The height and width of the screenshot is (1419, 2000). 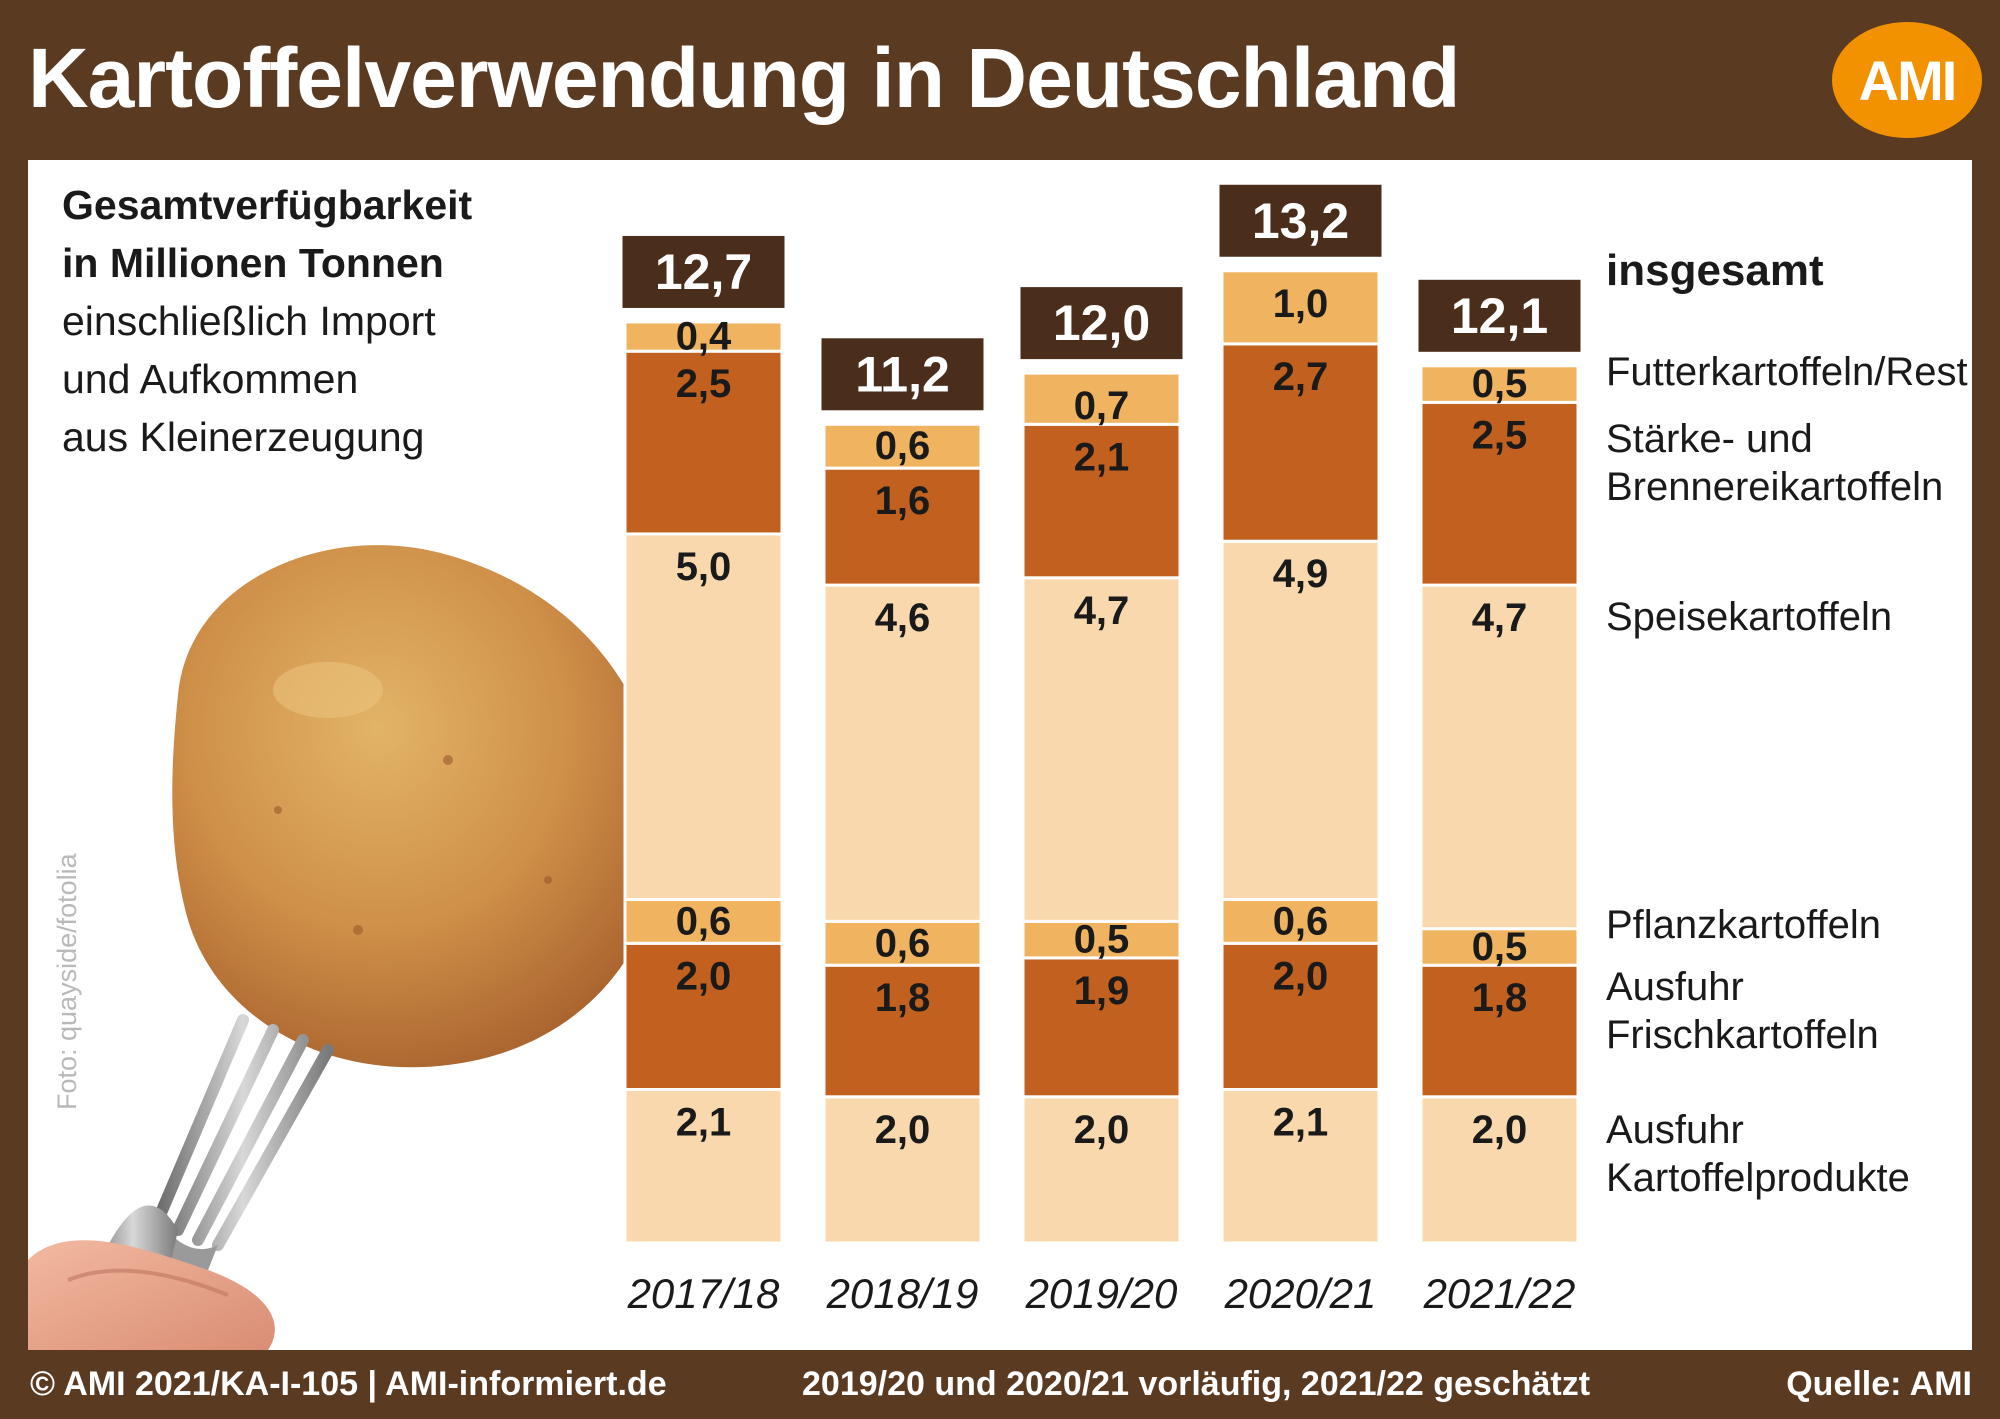 I want to click on legend-label-futterkartoffeln-rest: Futterkartoffeln/Rest, so click(x=1787, y=372).